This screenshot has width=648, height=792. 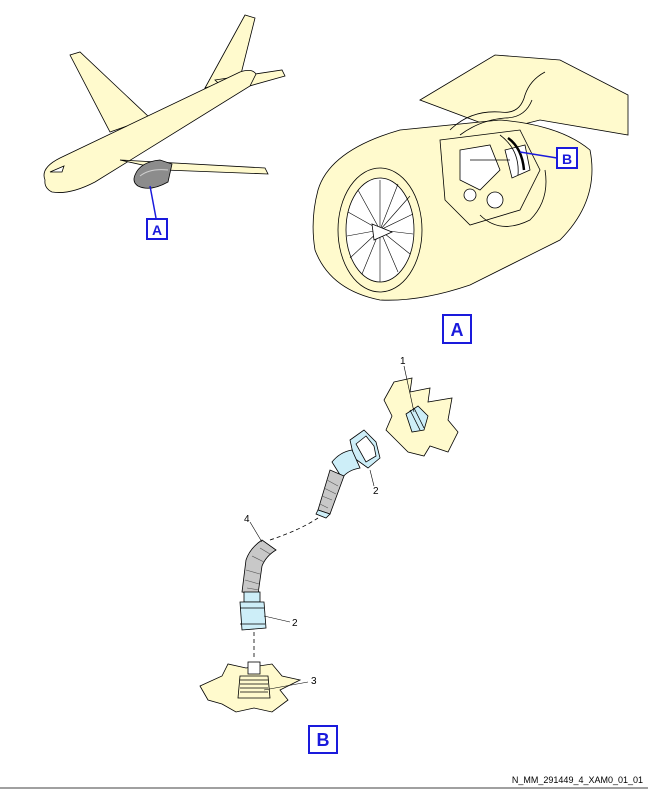 I want to click on item-leader-lines, so click(x=332, y=528).